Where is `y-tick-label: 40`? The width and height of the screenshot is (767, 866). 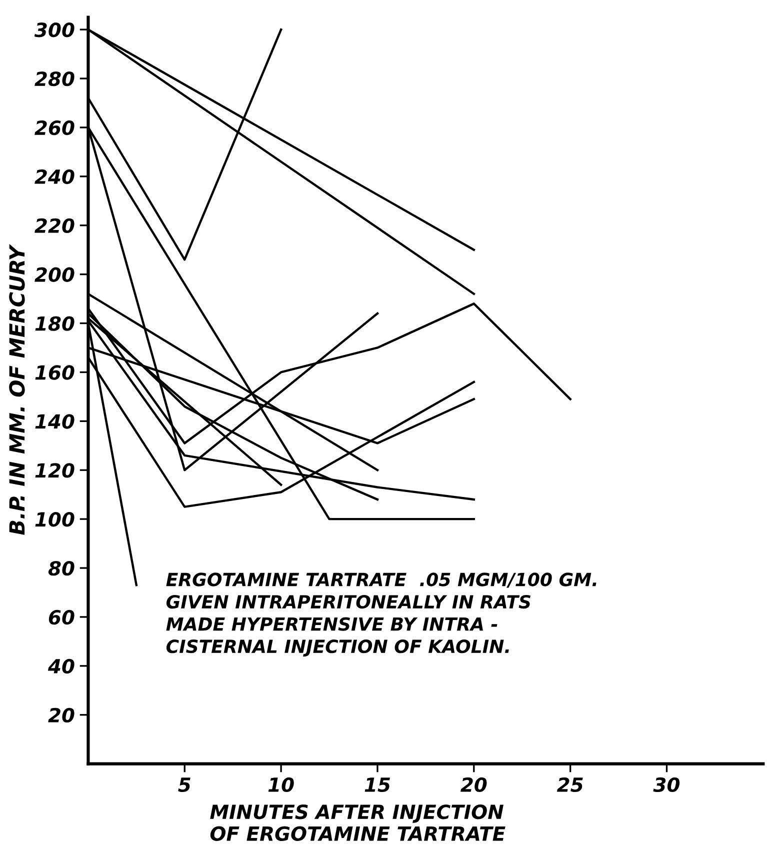
y-tick-label: 40 is located at coordinates (61, 666).